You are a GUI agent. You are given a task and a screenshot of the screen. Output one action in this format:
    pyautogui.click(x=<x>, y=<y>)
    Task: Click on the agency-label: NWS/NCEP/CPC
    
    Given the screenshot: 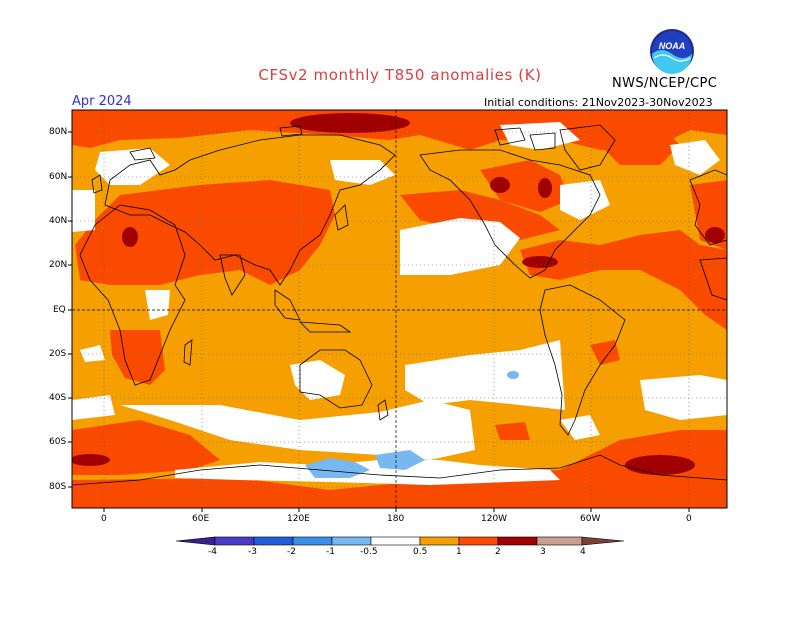 What is the action you would take?
    pyautogui.click(x=665, y=83)
    